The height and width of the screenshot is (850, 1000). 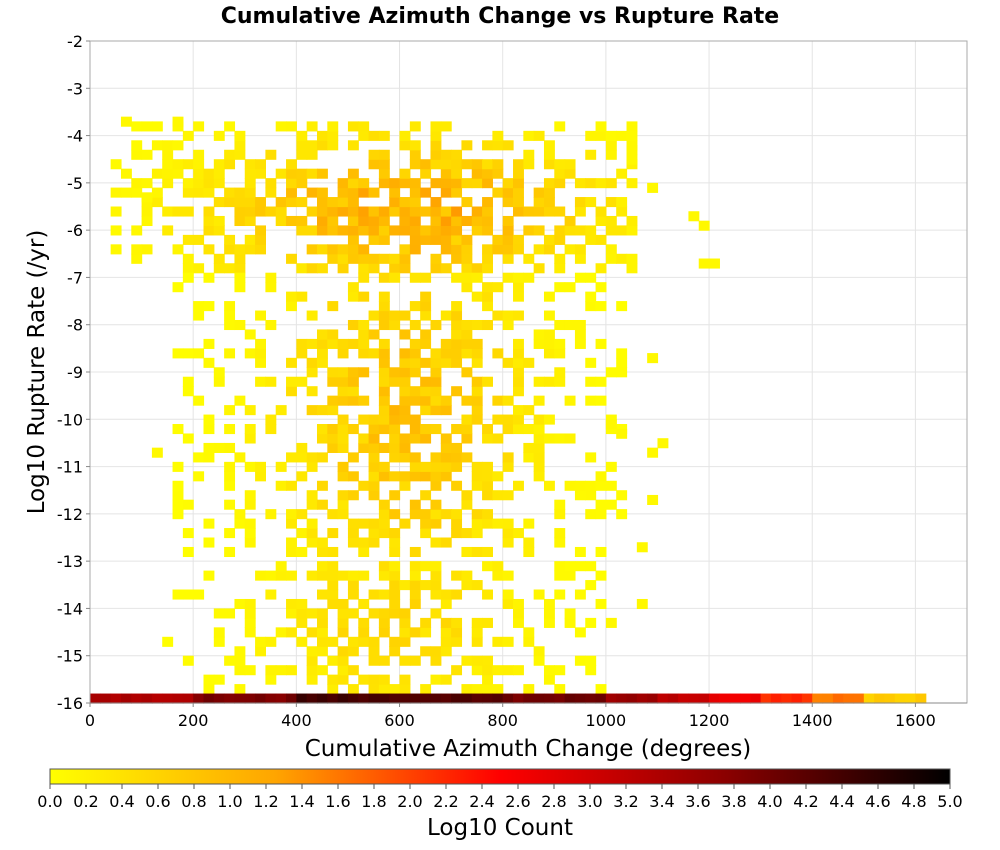 I want to click on colorbar-tick-label: 3.8, so click(x=733, y=801).